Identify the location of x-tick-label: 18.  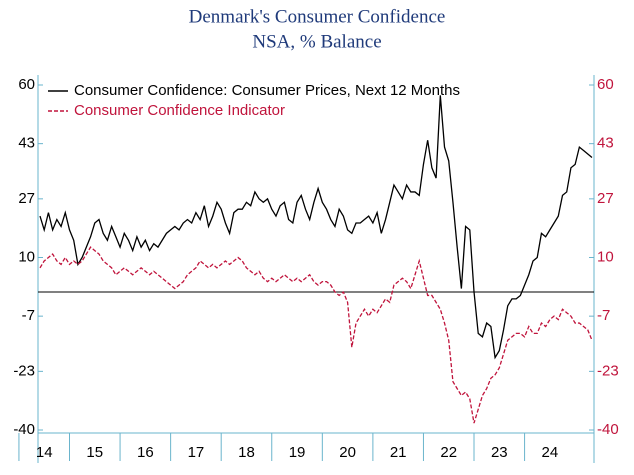
(246, 452).